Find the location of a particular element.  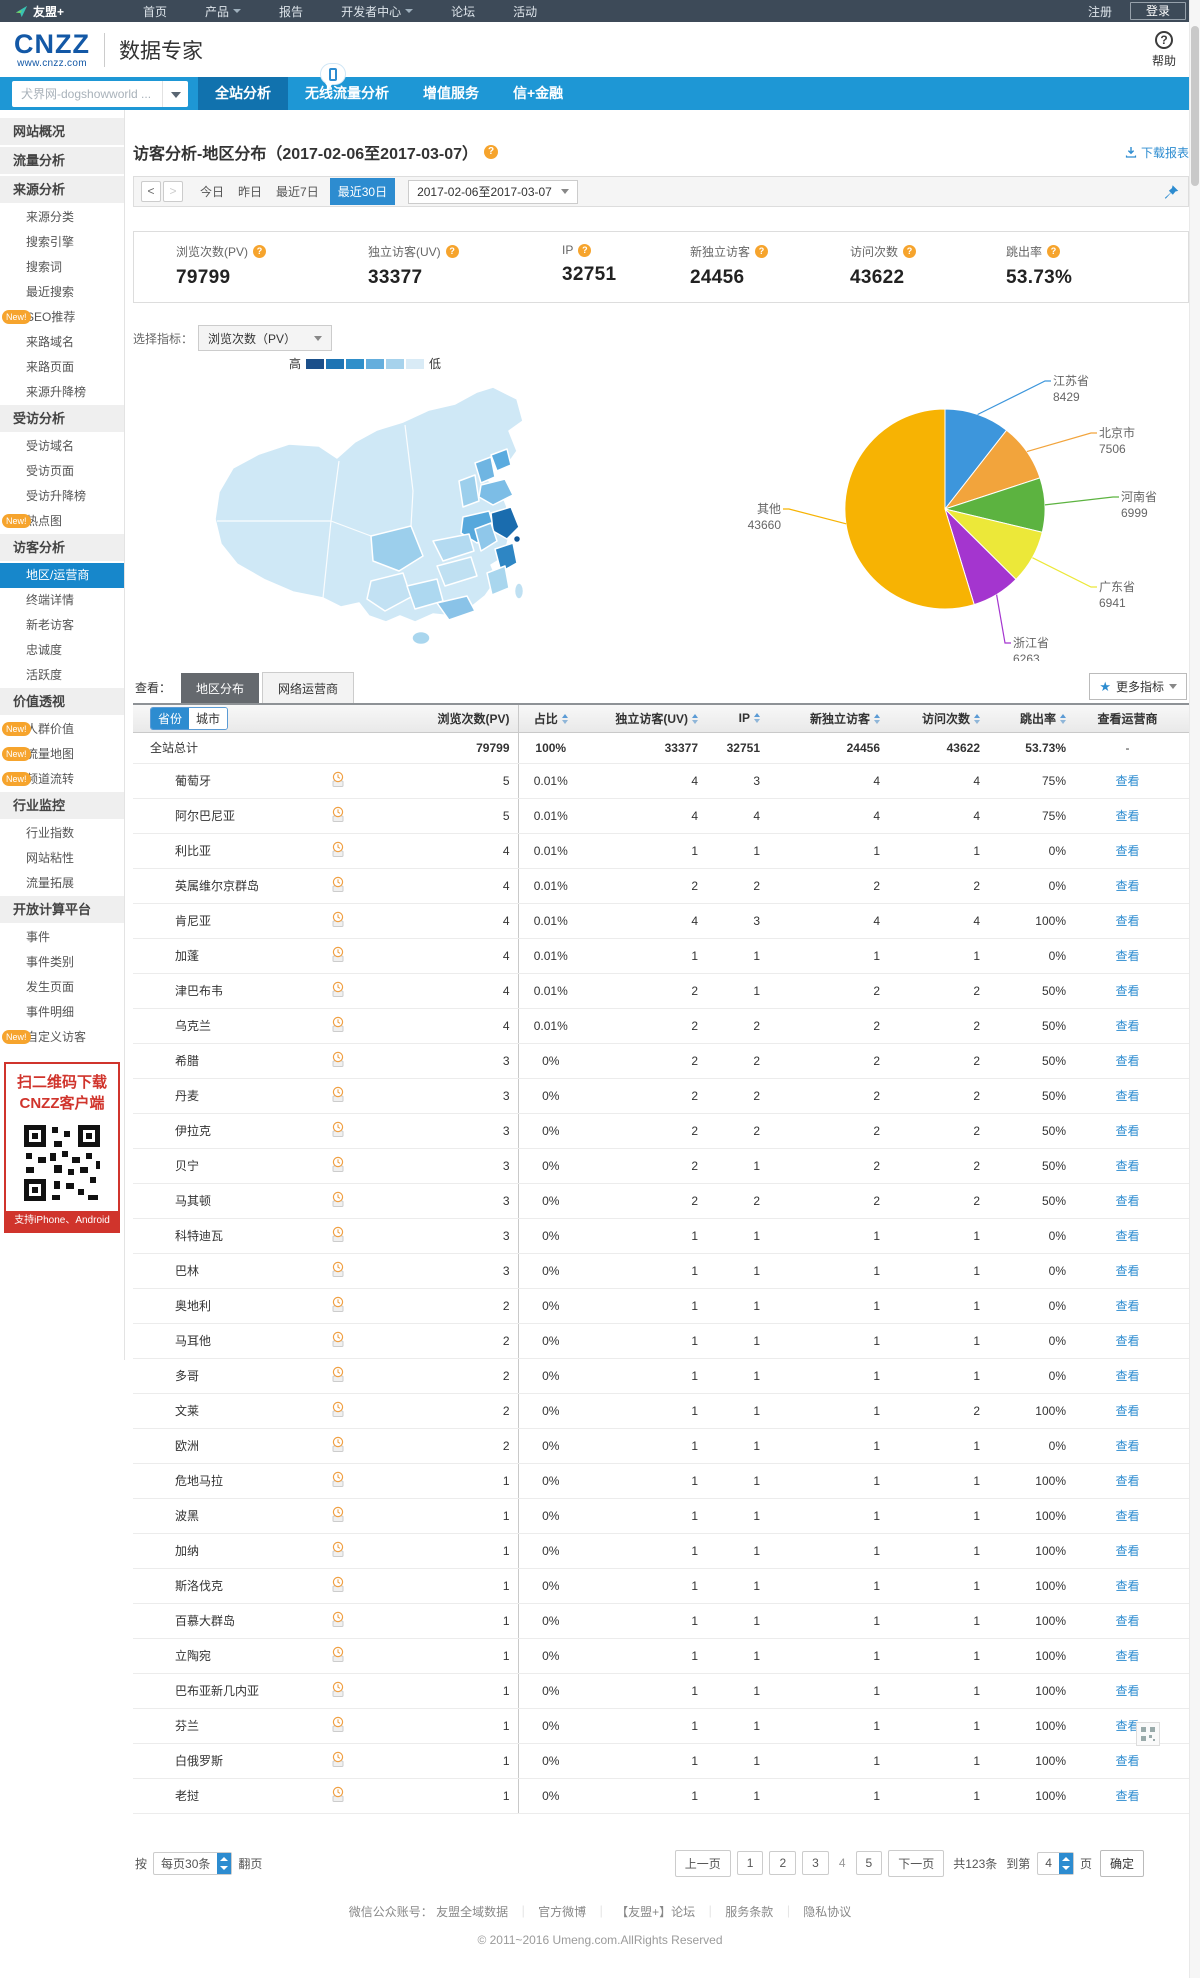

sidebar-group-header-3: 来源分析 is located at coordinates (62, 189).